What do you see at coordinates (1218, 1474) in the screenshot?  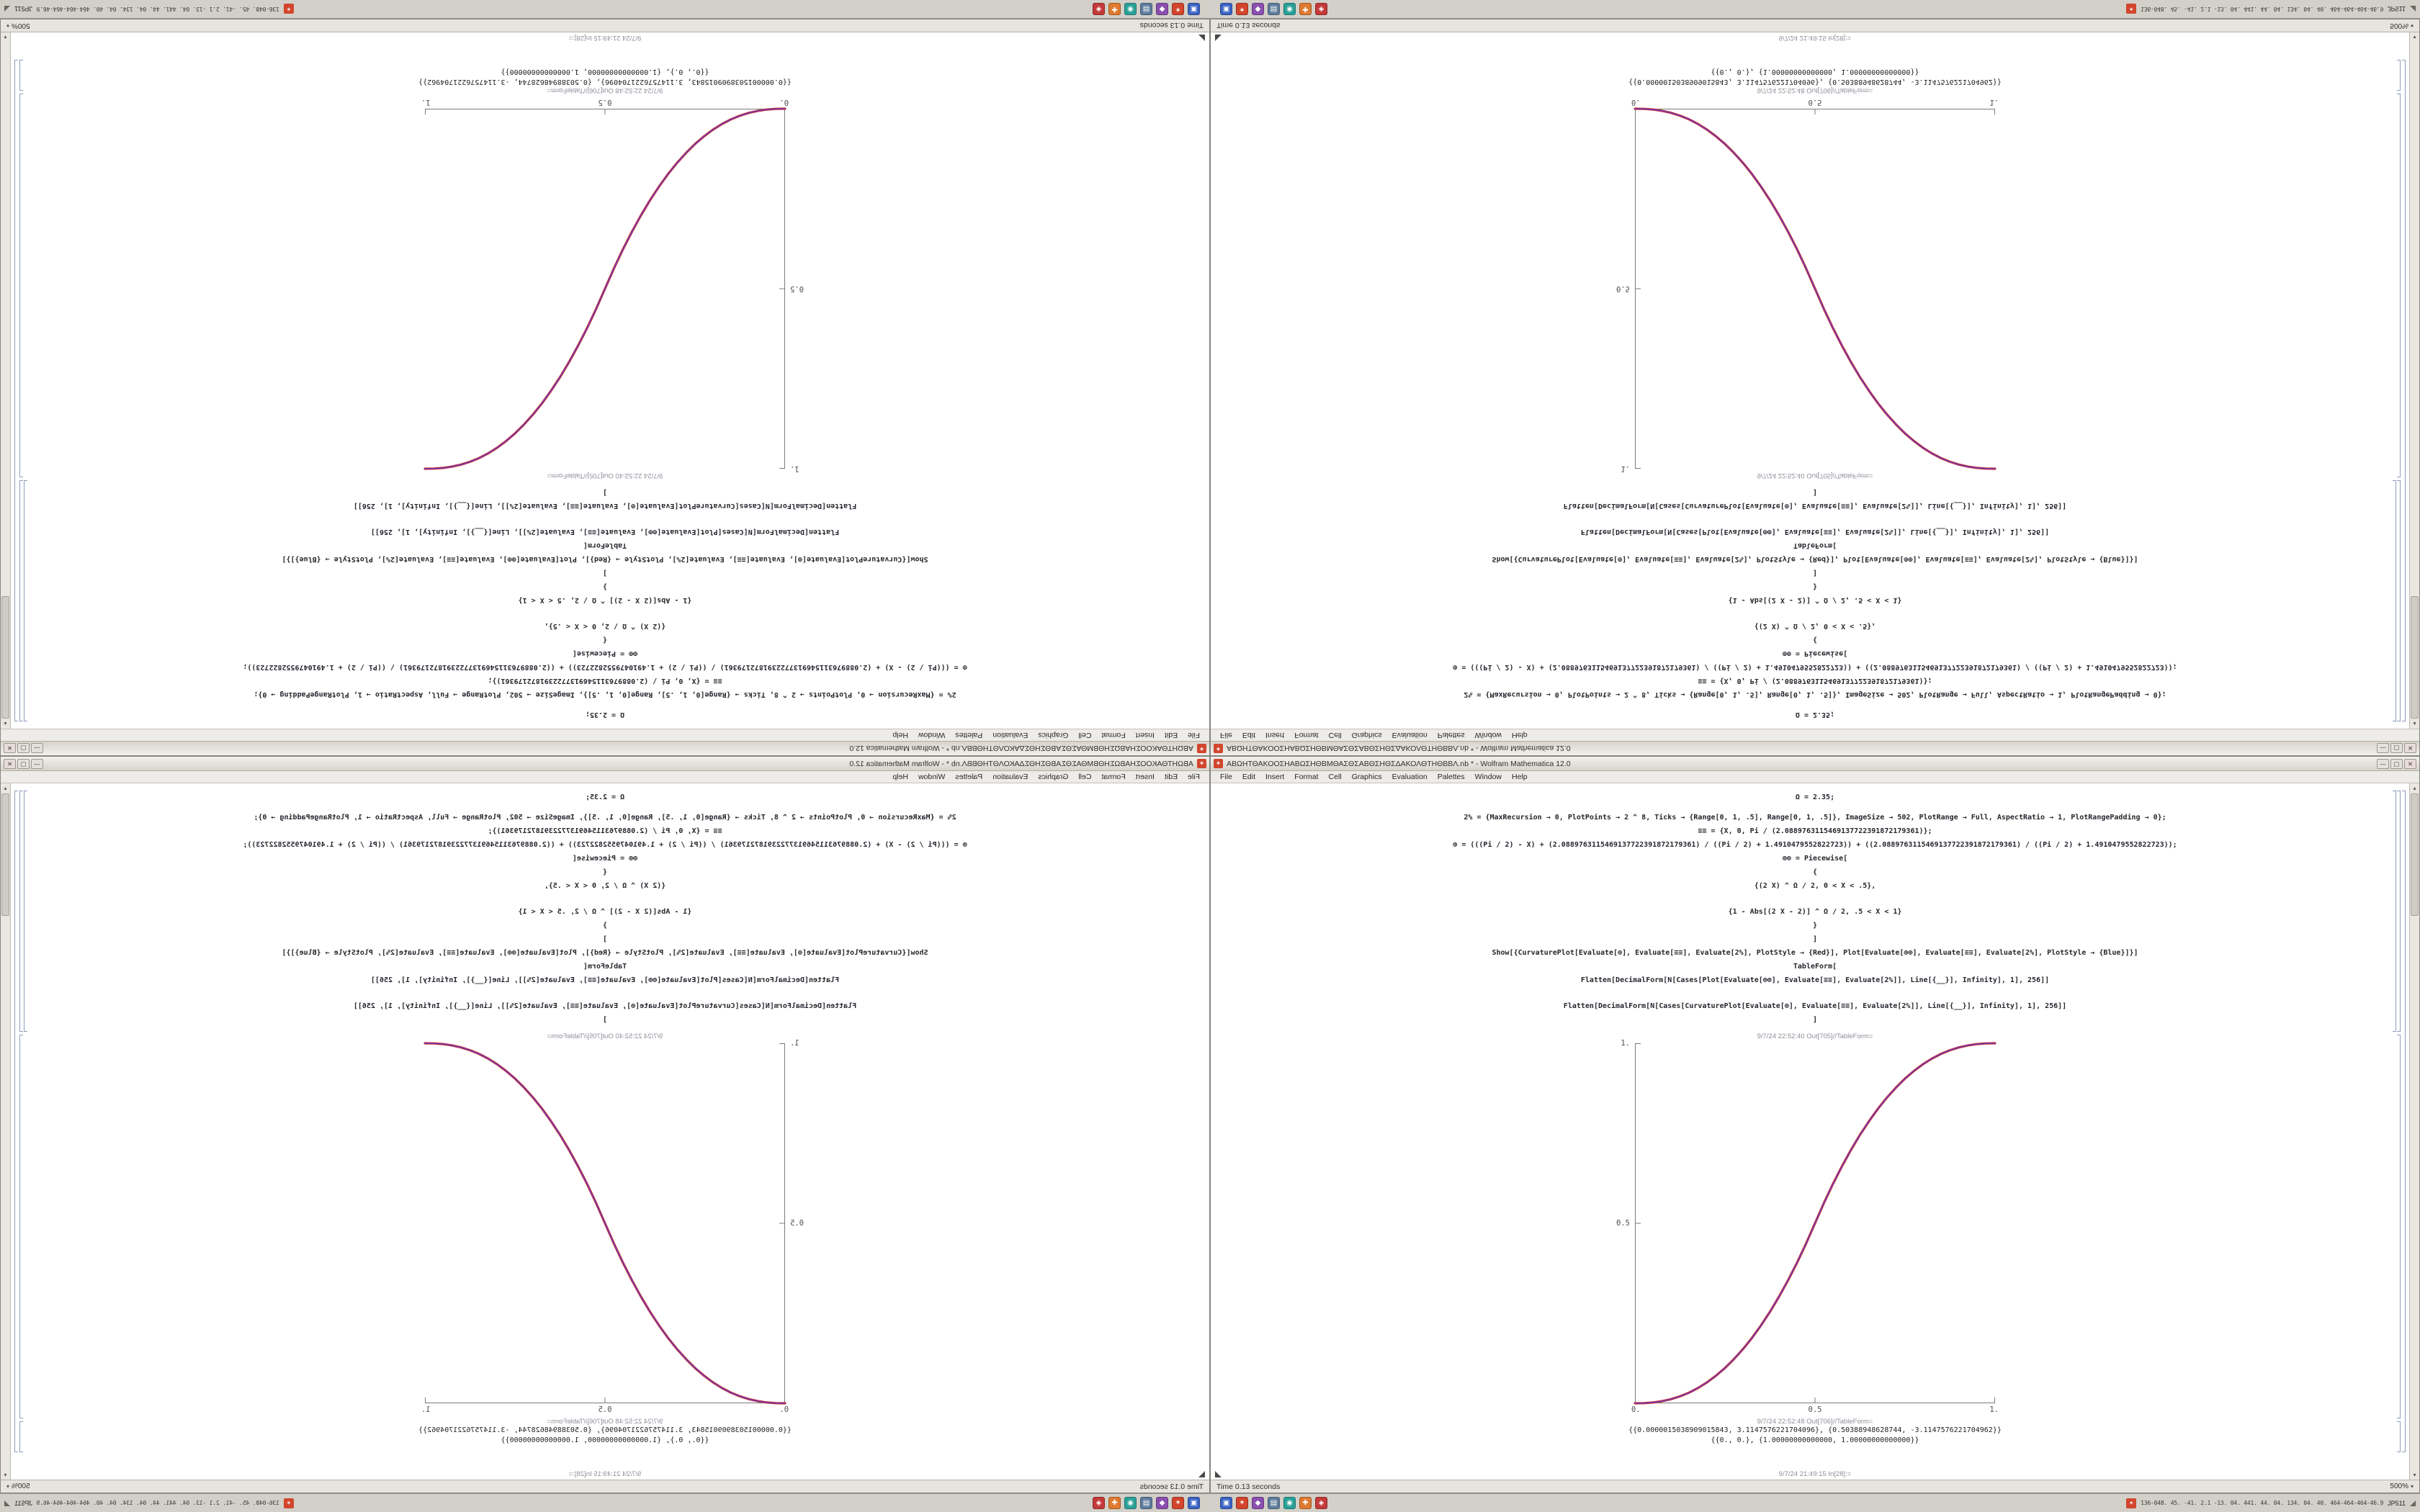 I see `cell-insertion-marker` at bounding box center [1218, 1474].